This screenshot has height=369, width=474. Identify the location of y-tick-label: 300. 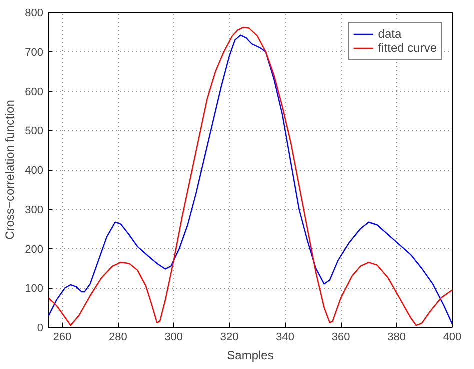
(34, 210).